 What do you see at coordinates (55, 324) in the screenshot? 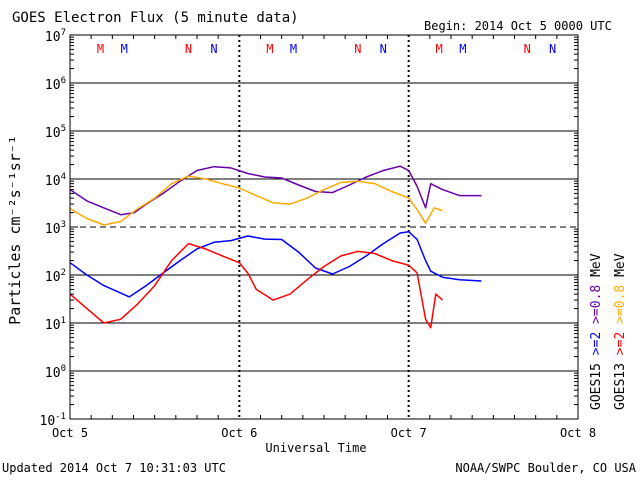
I see `y-tick-label: 10¹` at bounding box center [55, 324].